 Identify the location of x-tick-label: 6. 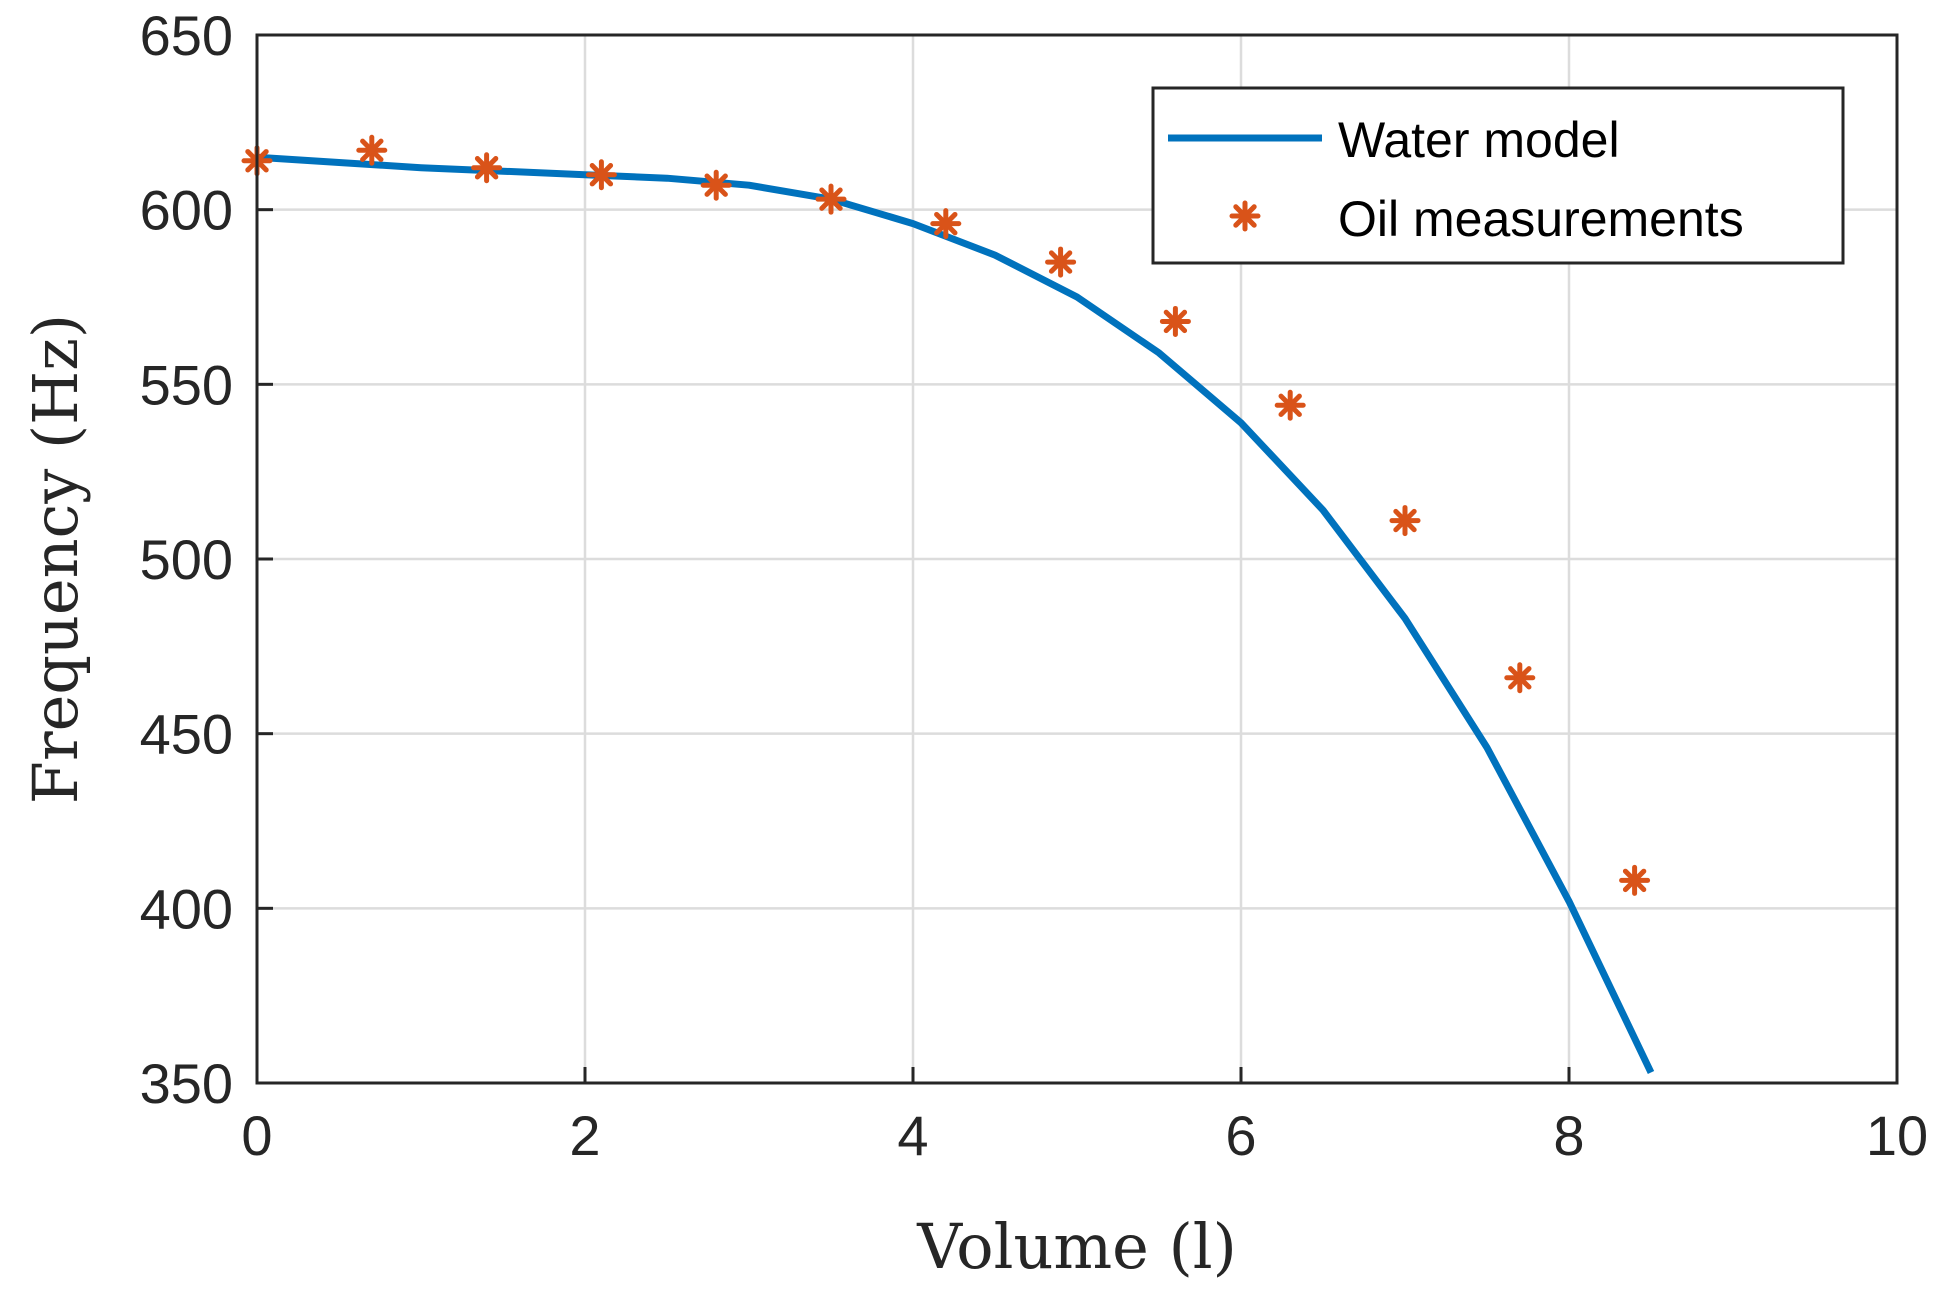
(1240, 1135).